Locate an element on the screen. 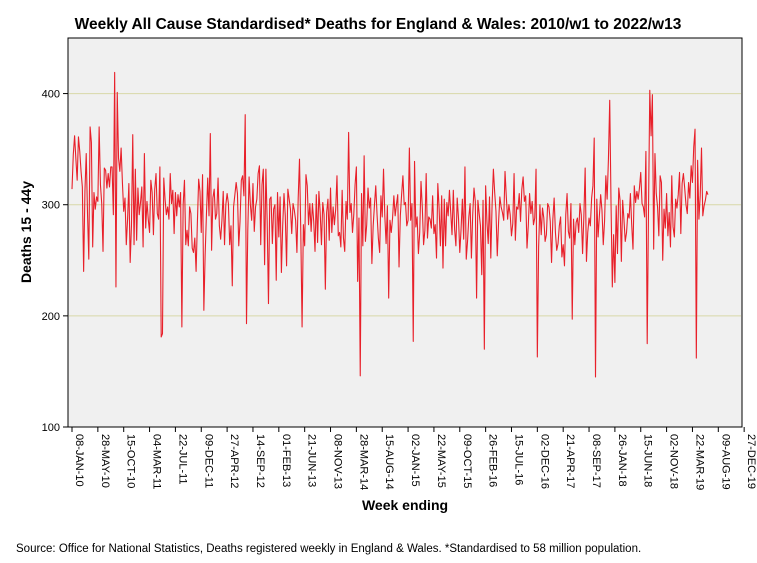  y-tick-label: 100 is located at coordinates (51, 428).